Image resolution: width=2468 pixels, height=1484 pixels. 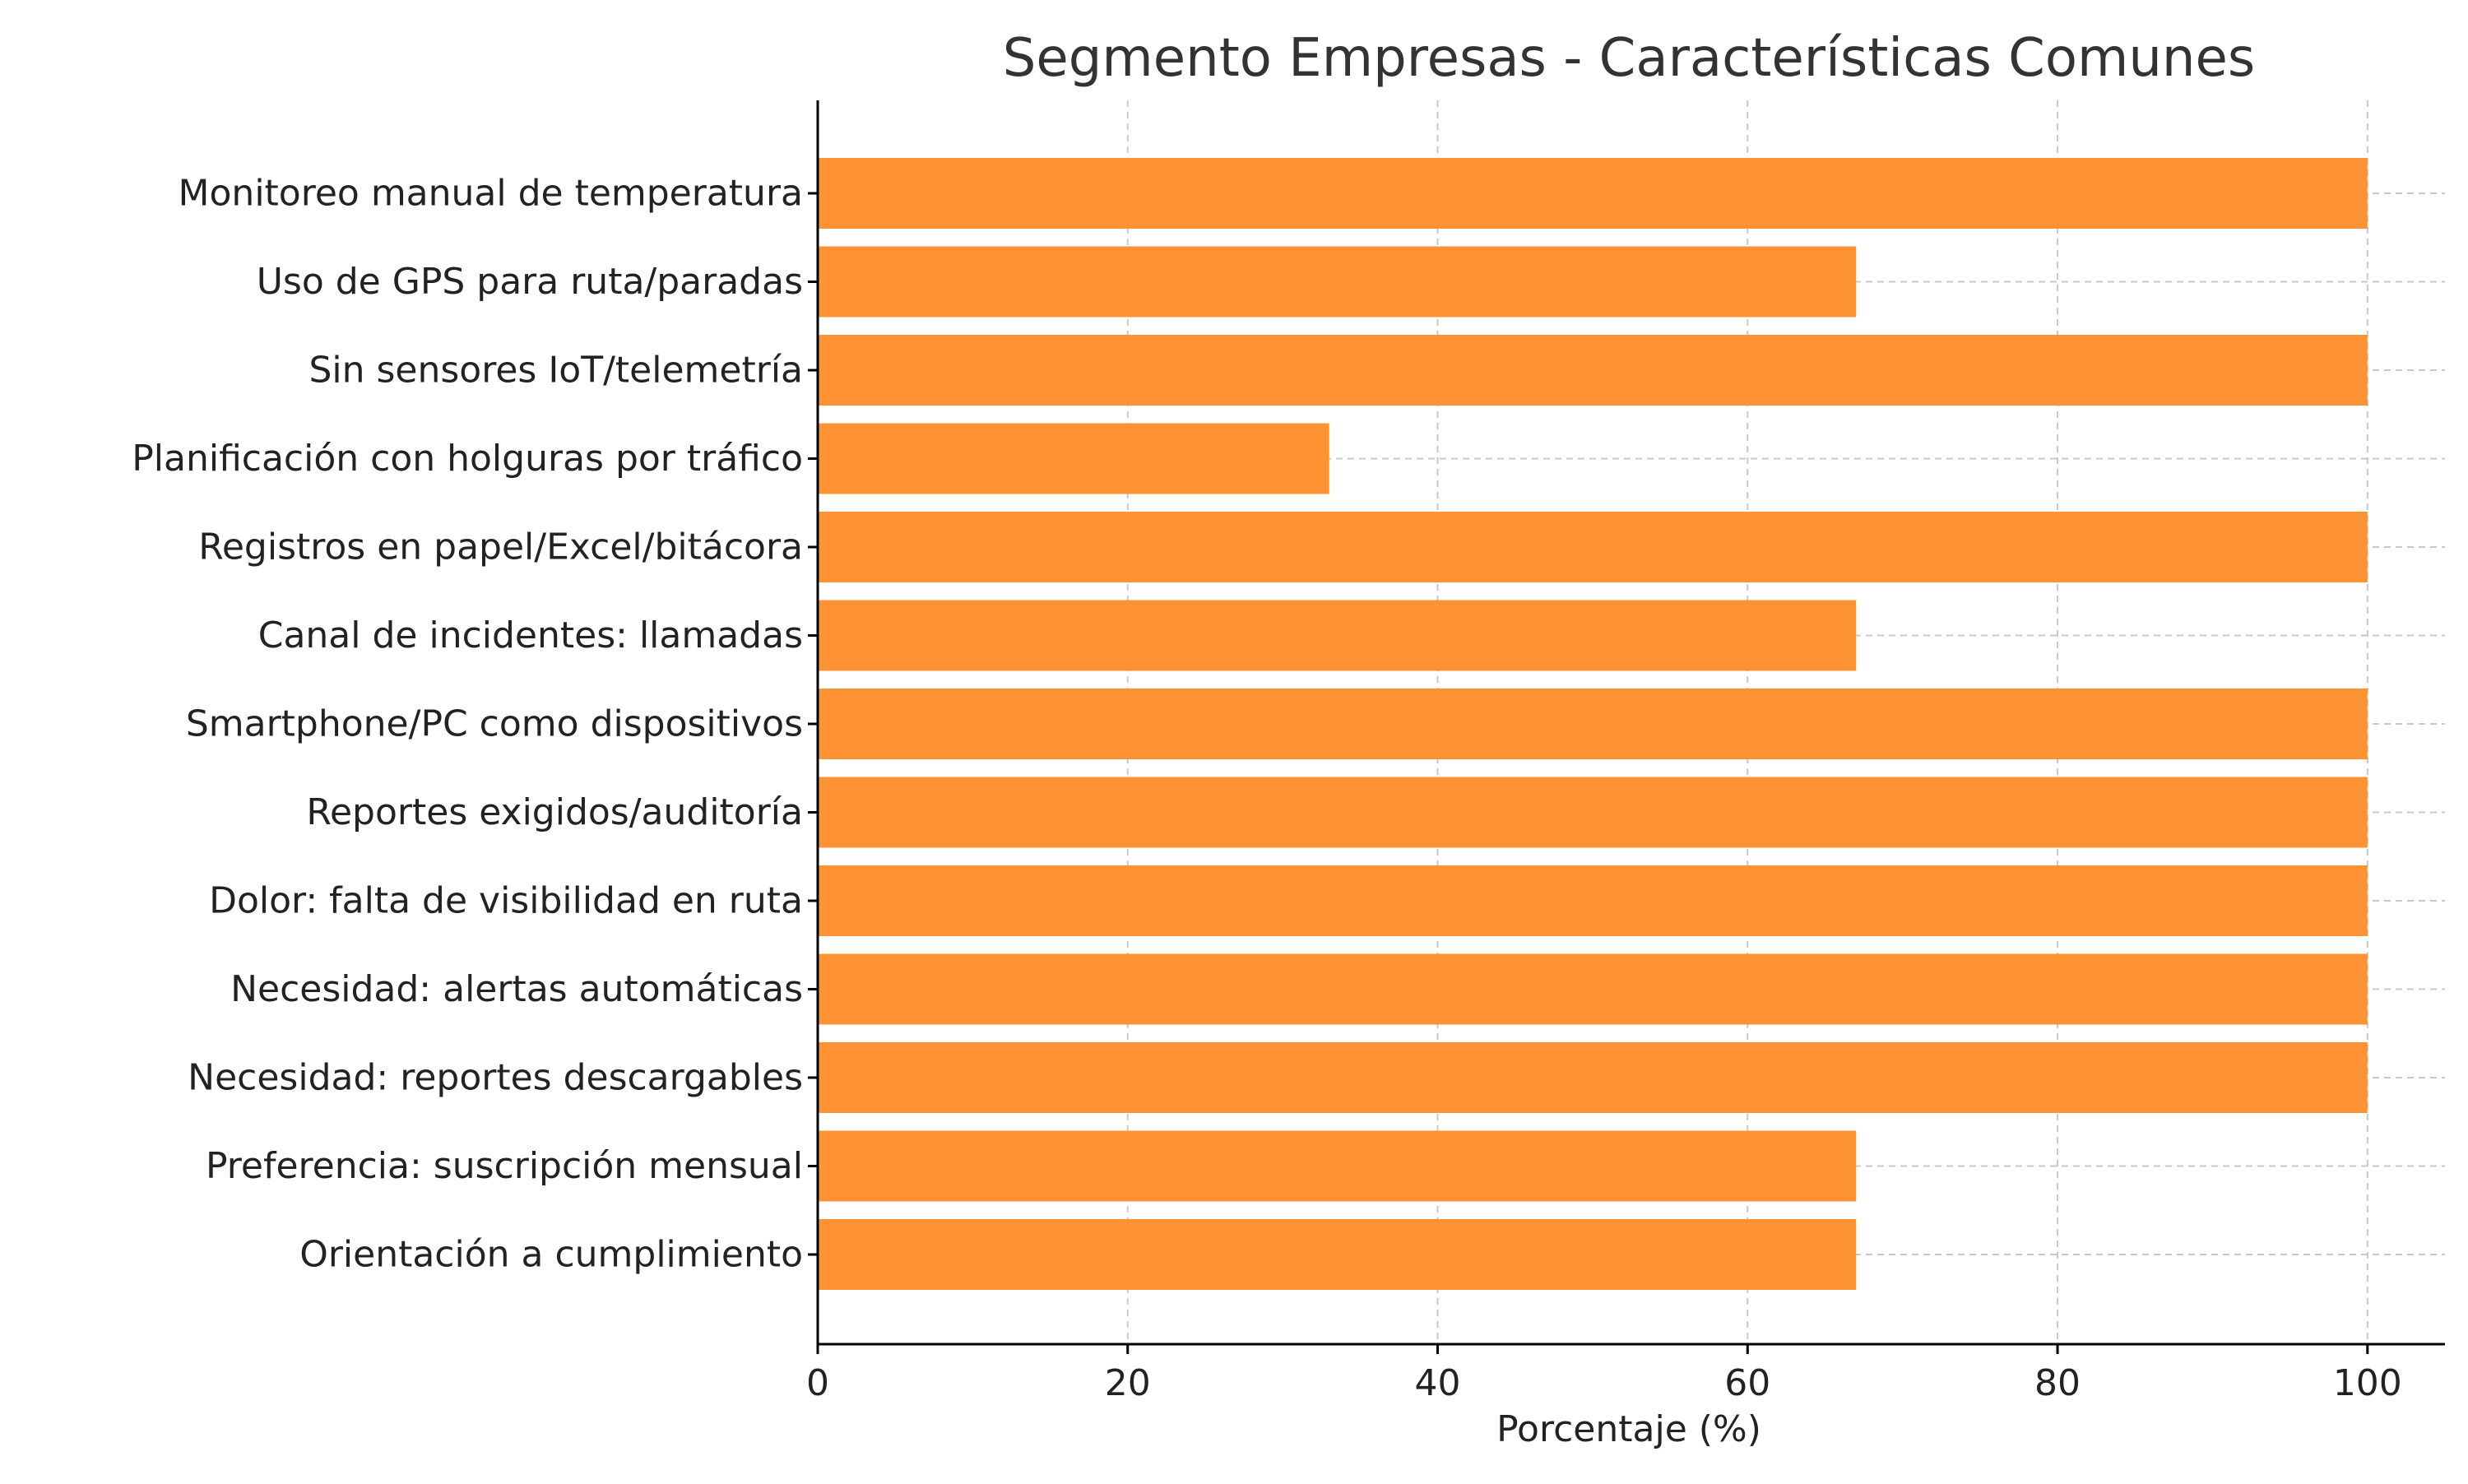 I want to click on y-tick-label: Necesidad: alertas automáticas, so click(x=516, y=989).